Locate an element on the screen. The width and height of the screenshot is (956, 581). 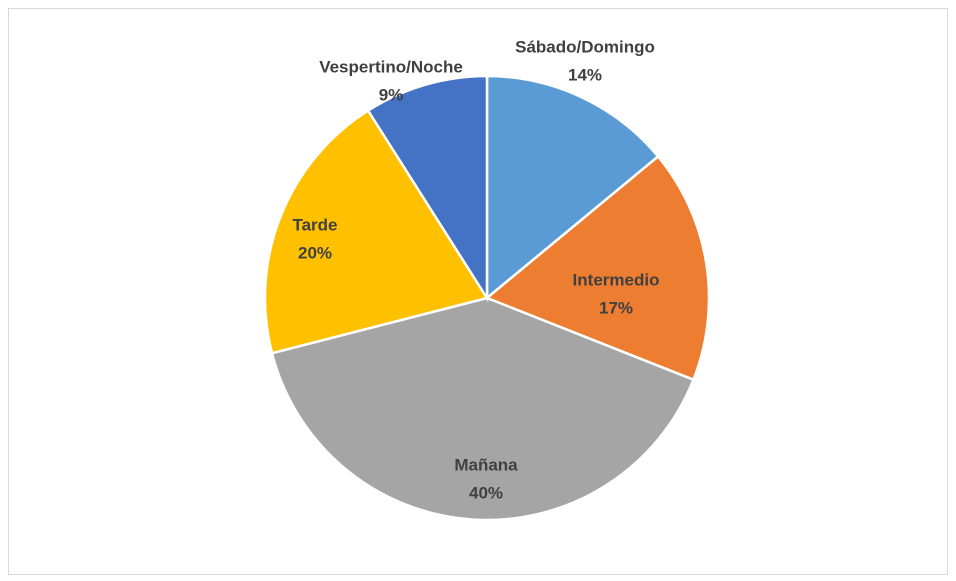
slice-value-label: 40% is located at coordinates (486, 492).